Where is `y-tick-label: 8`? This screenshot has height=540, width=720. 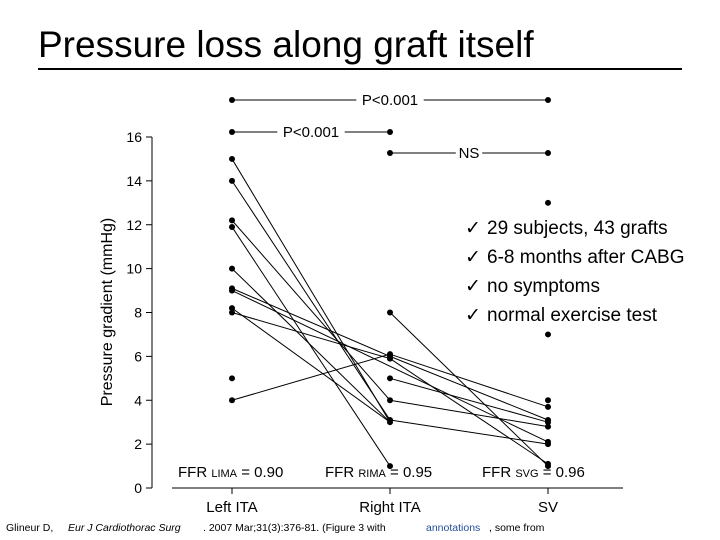 y-tick-label: 8 is located at coordinates (138, 313).